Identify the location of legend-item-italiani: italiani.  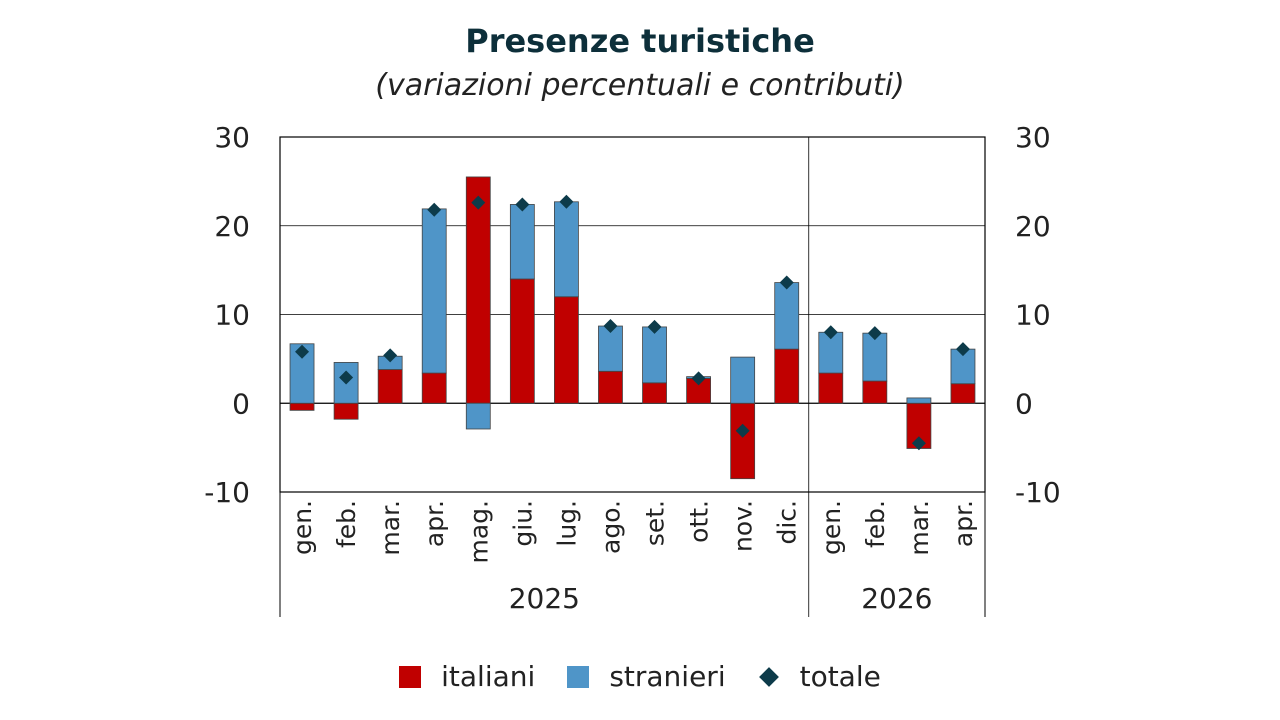
(467, 676).